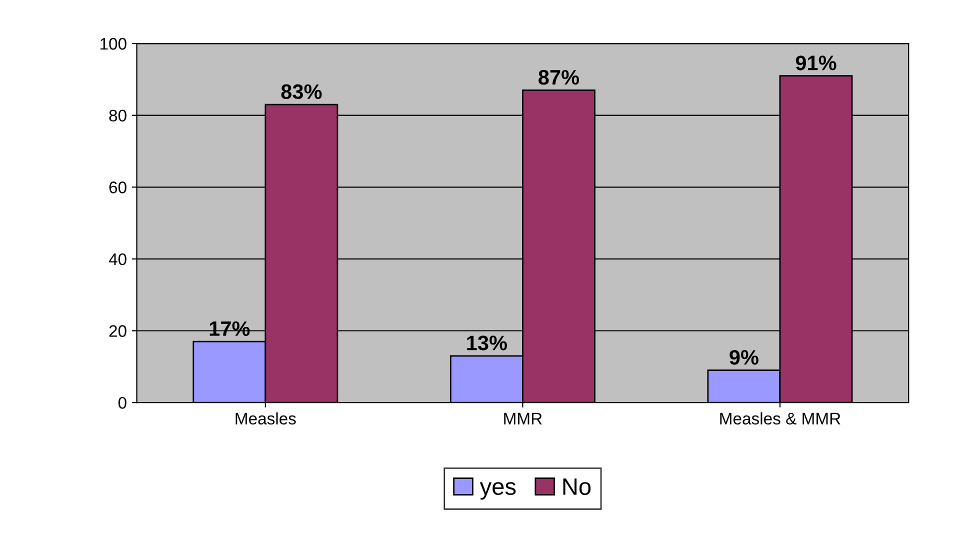 The width and height of the screenshot is (977, 544). Describe the element at coordinates (523, 418) in the screenshot. I see `x-tick-label: MMR` at that location.